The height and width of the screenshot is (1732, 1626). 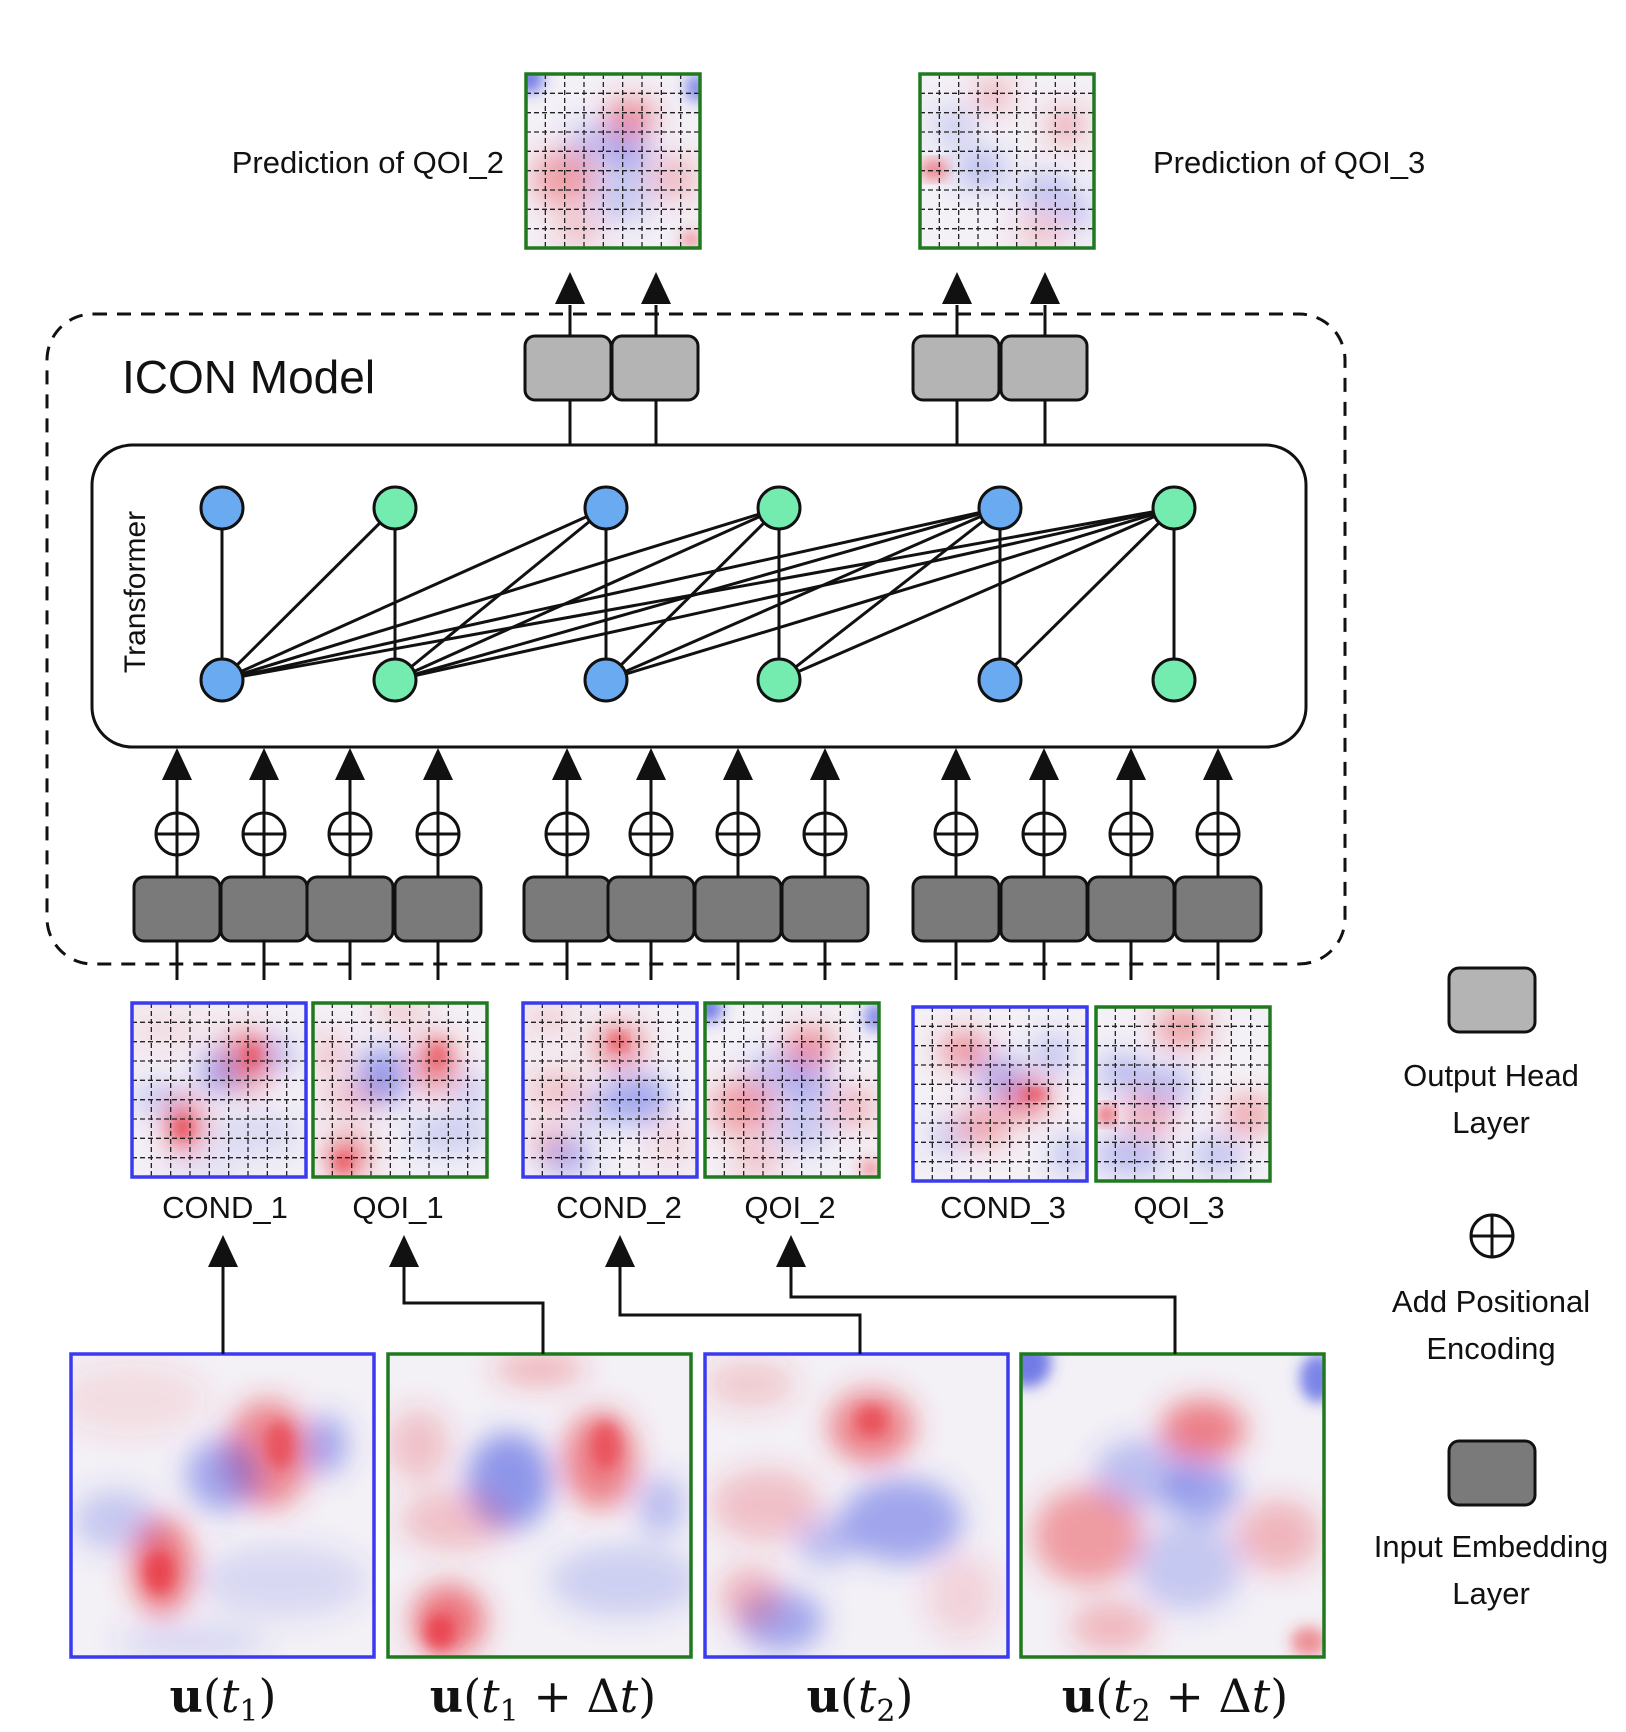 What do you see at coordinates (699, 1308) in the screenshot?
I see `routing-arrows` at bounding box center [699, 1308].